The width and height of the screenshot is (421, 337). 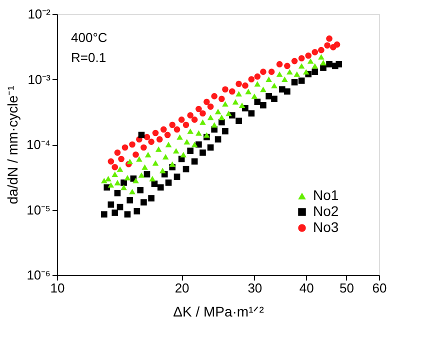 I want to click on y-tick-label: 10⁻³, so click(x=40, y=79).